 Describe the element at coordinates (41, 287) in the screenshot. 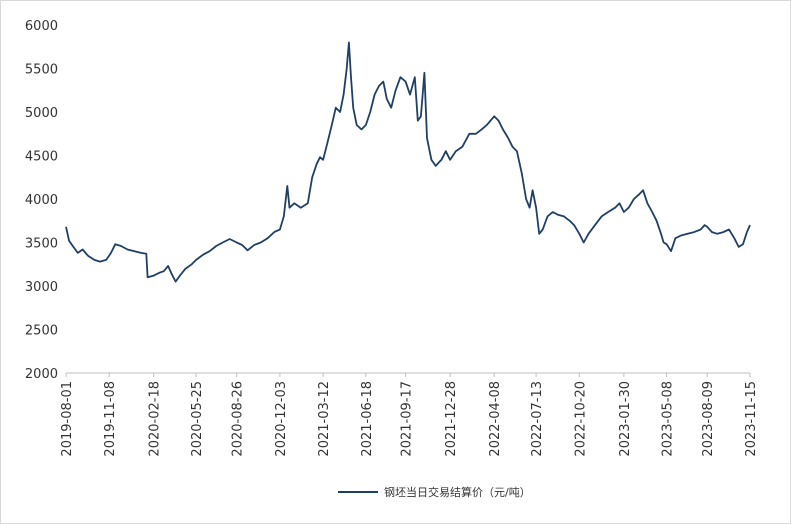

I see `y-tick-label: 3000` at that location.